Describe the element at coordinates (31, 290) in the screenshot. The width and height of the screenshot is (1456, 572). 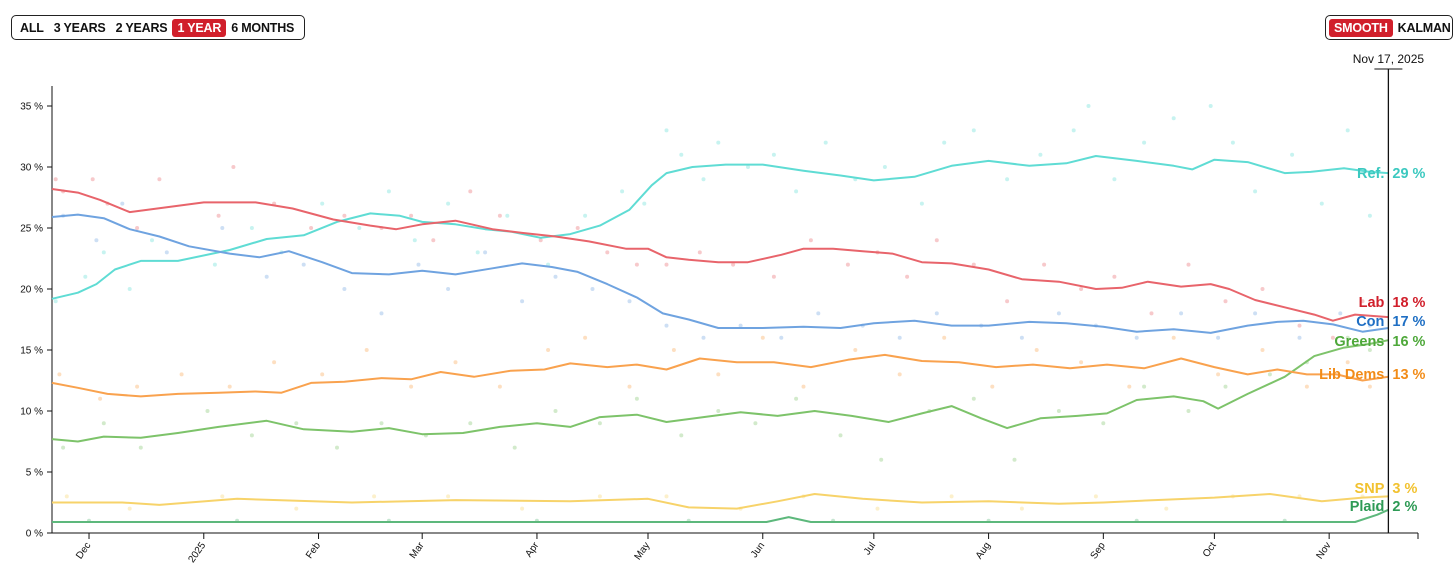
I see `y-tick-label: 20 %` at that location.